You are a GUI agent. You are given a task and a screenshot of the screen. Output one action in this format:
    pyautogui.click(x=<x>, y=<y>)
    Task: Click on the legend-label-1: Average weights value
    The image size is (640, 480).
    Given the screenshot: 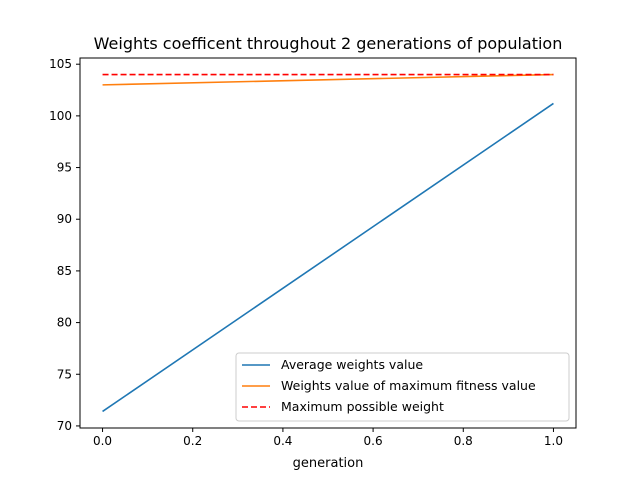 What is the action you would take?
    pyautogui.click(x=352, y=364)
    